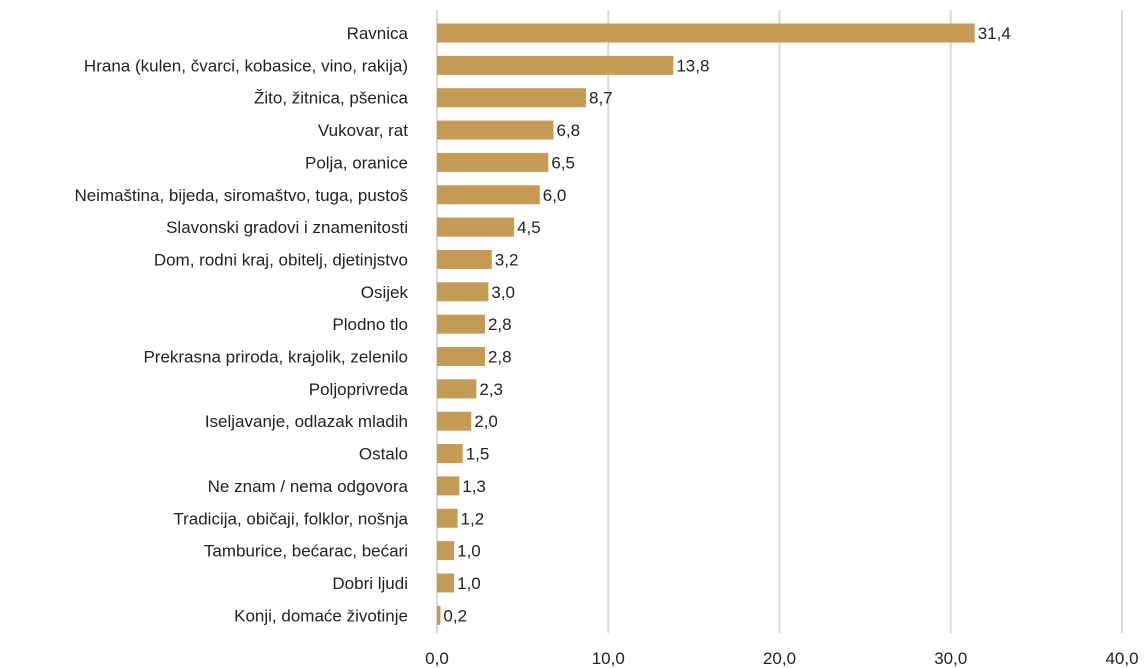 Image resolution: width=1146 pixels, height=668 pixels. What do you see at coordinates (529, 227) in the screenshot?
I see `data-label: 4,5` at bounding box center [529, 227].